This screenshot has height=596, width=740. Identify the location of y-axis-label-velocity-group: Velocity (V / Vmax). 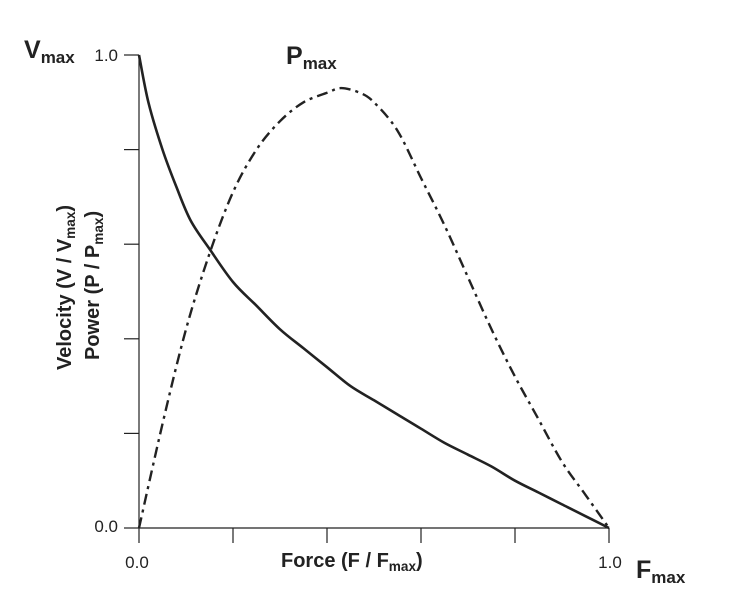
(66, 287).